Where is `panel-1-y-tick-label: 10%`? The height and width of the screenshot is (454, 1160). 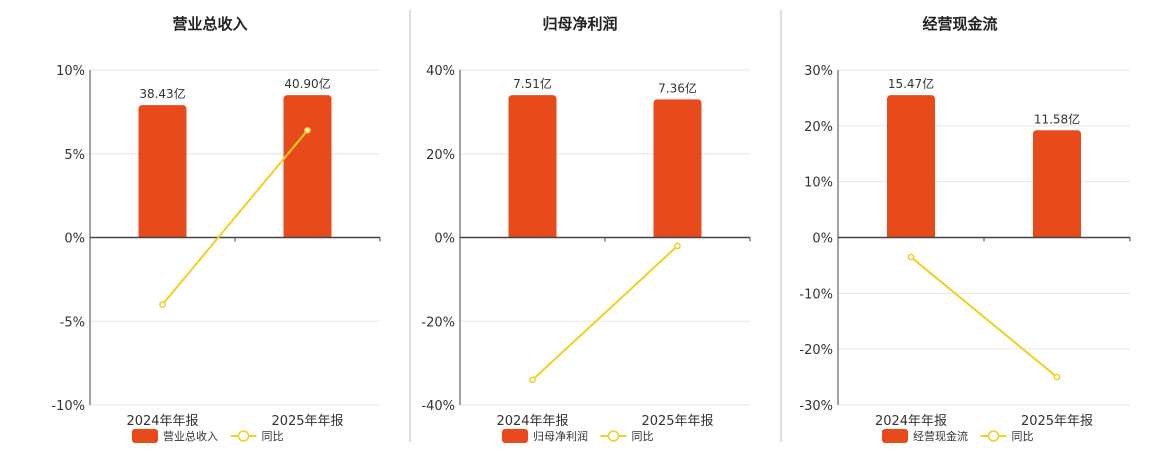 panel-1-y-tick-label: 10% is located at coordinates (70, 71).